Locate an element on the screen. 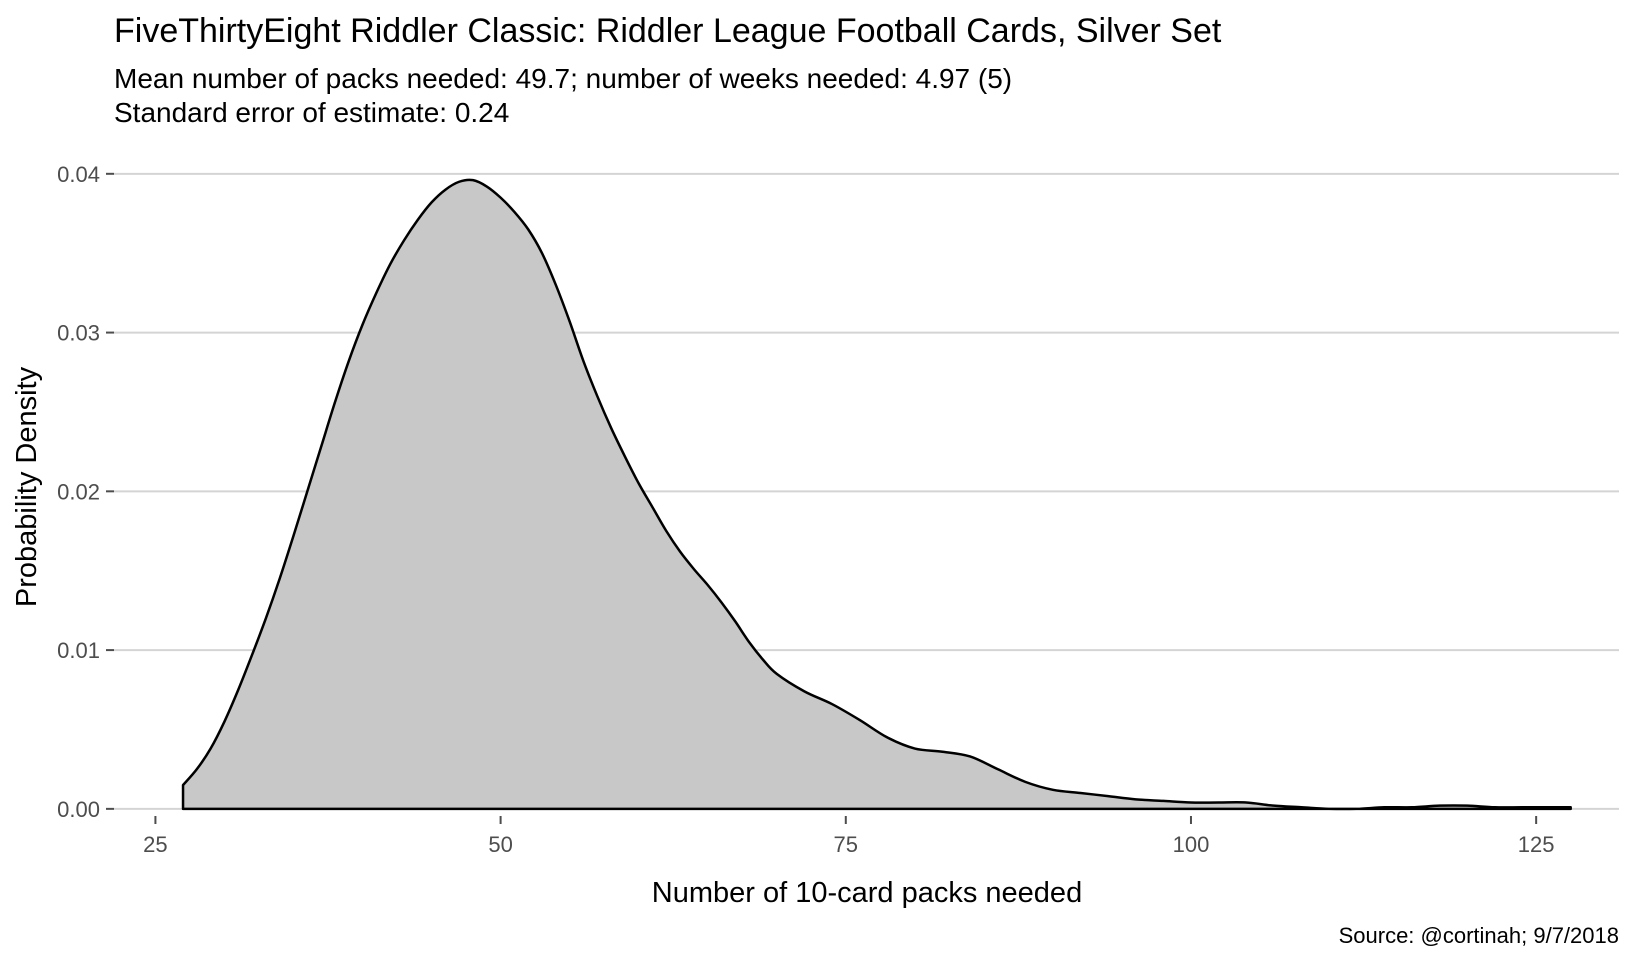  x-tick-label: 125 is located at coordinates (1536, 844).